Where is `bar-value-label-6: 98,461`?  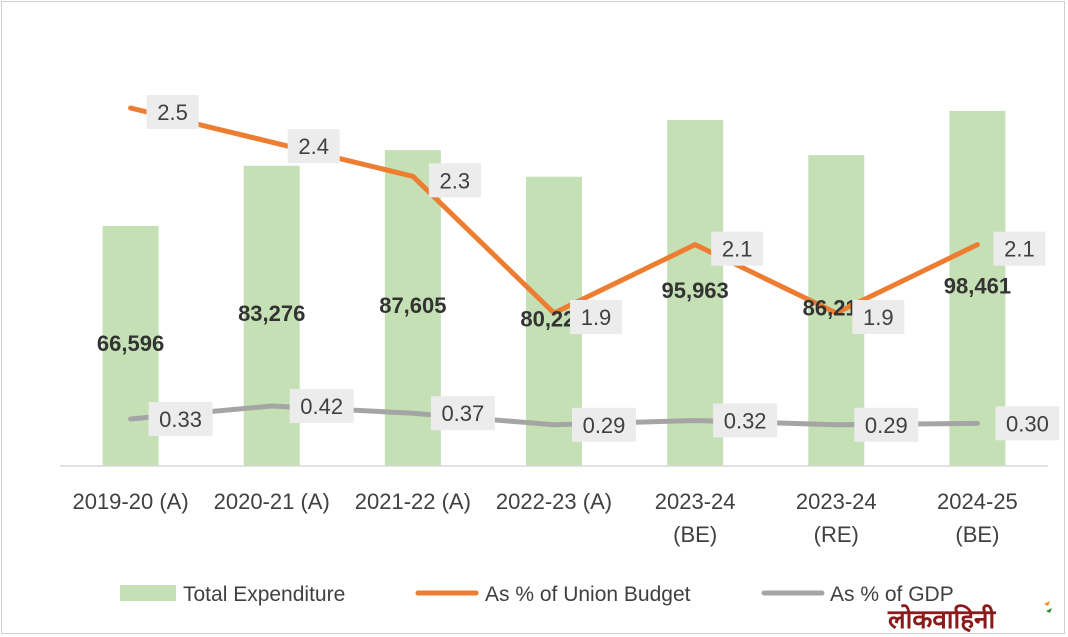
bar-value-label-6: 98,461 is located at coordinates (977, 286).